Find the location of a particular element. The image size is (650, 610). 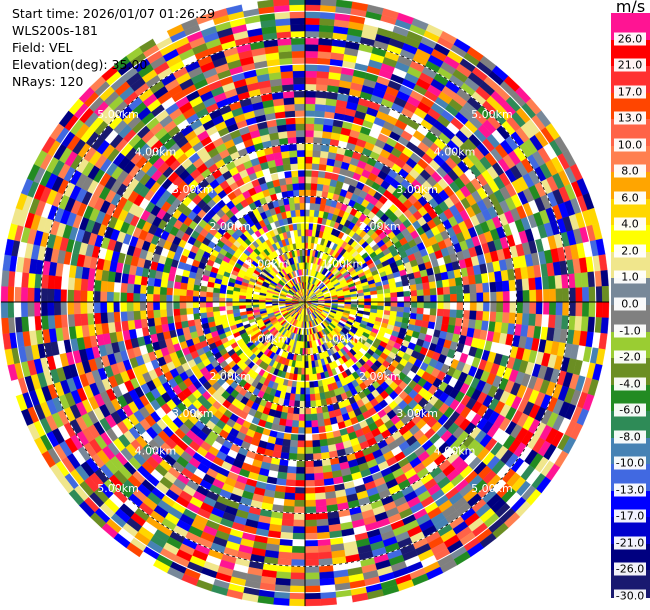

colorbar-tick-label: 0.0 is located at coordinates (630, 304).